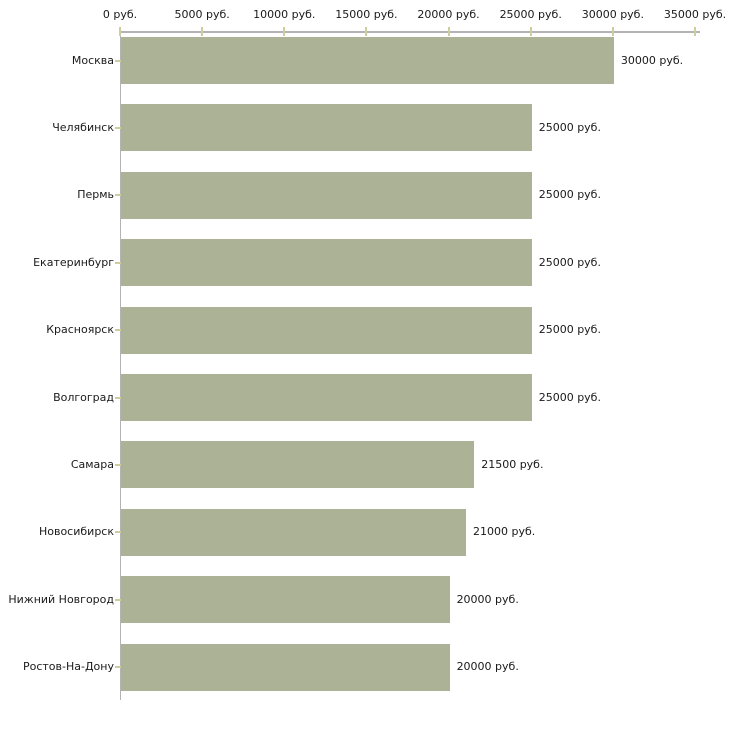  I want to click on x-axis-tick-label: 15000 руб., so click(366, 14).